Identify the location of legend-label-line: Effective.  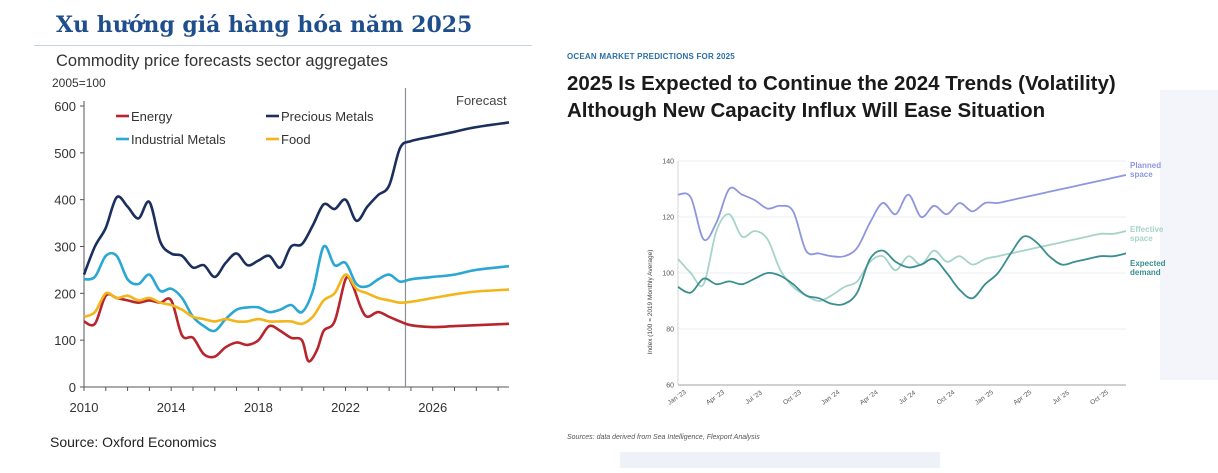
(1147, 229).